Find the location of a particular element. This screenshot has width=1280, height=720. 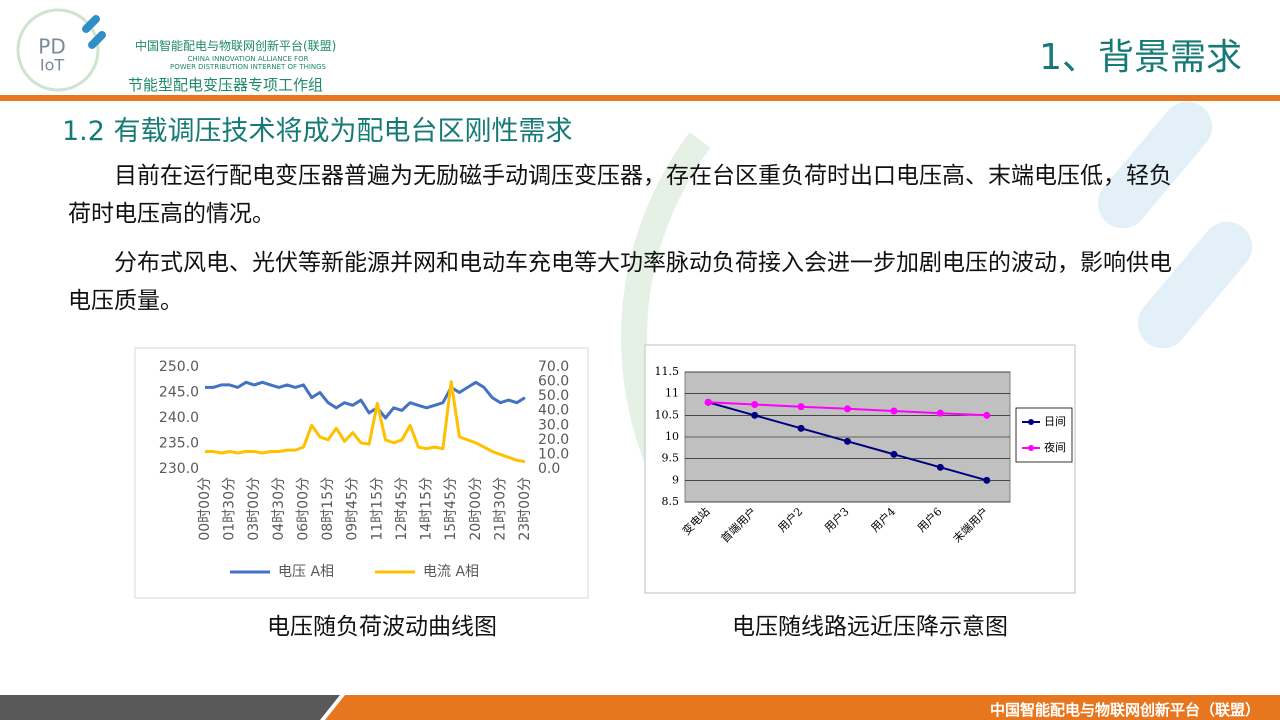

y-tick-label: 9 is located at coordinates (675, 479).